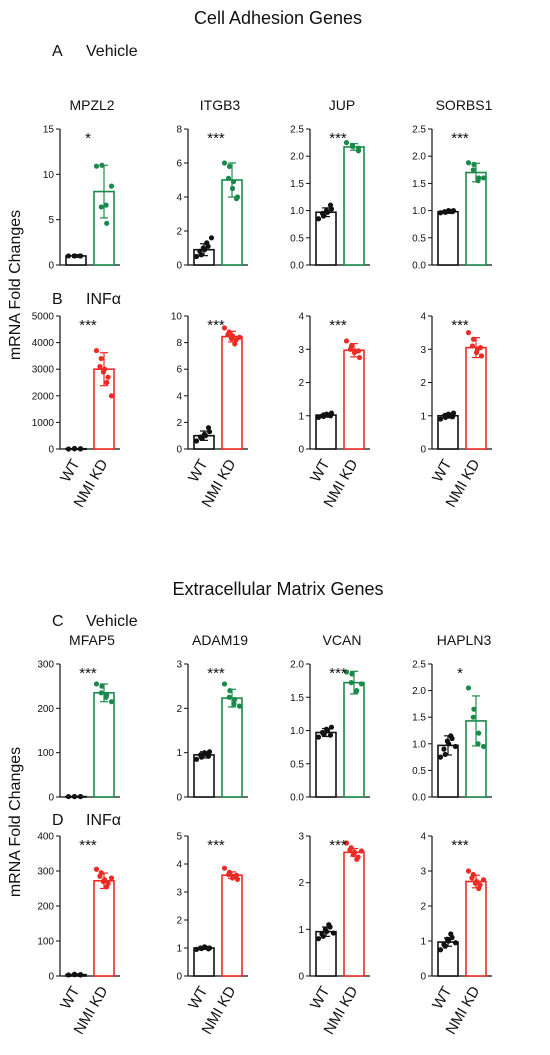 This screenshot has width=550, height=1055. Describe the element at coordinates (342, 105) in the screenshot. I see `chart-title: JUP` at that location.